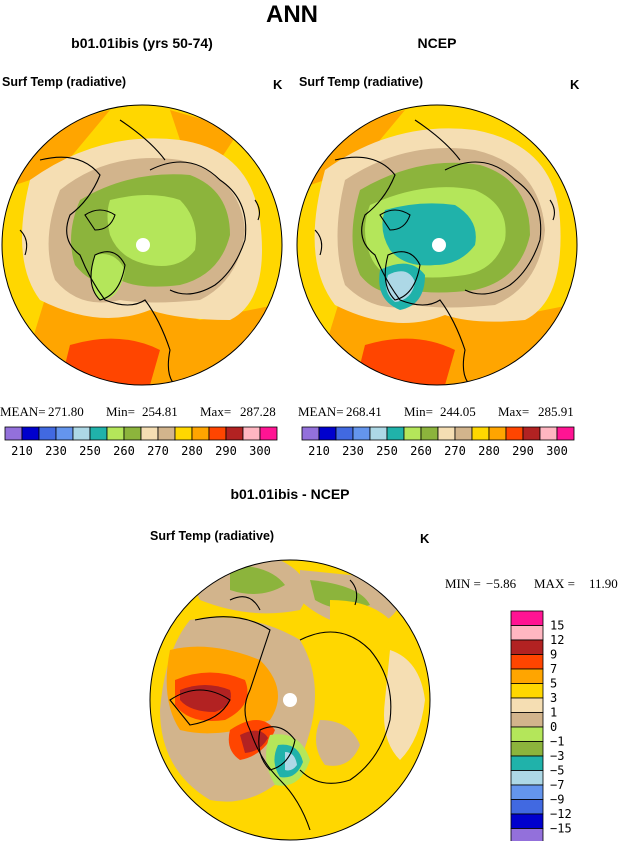  Describe the element at coordinates (364, 411) in the screenshot. I see `panel2-mean-value: 268.41` at that location.